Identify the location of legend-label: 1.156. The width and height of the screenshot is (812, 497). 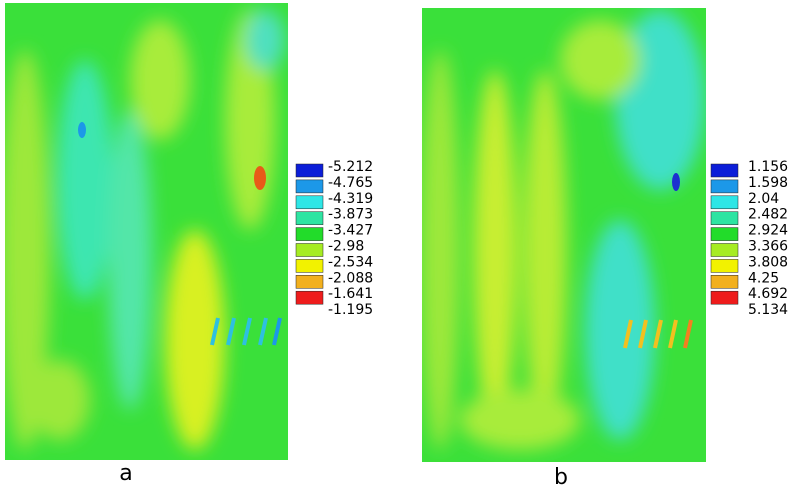
(768, 167).